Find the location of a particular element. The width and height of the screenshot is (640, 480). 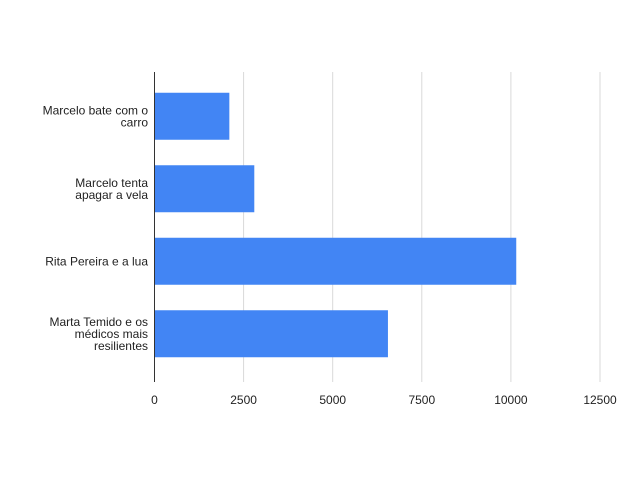

category-label: Marcelo tenta apagar a vela is located at coordinates (111, 189).